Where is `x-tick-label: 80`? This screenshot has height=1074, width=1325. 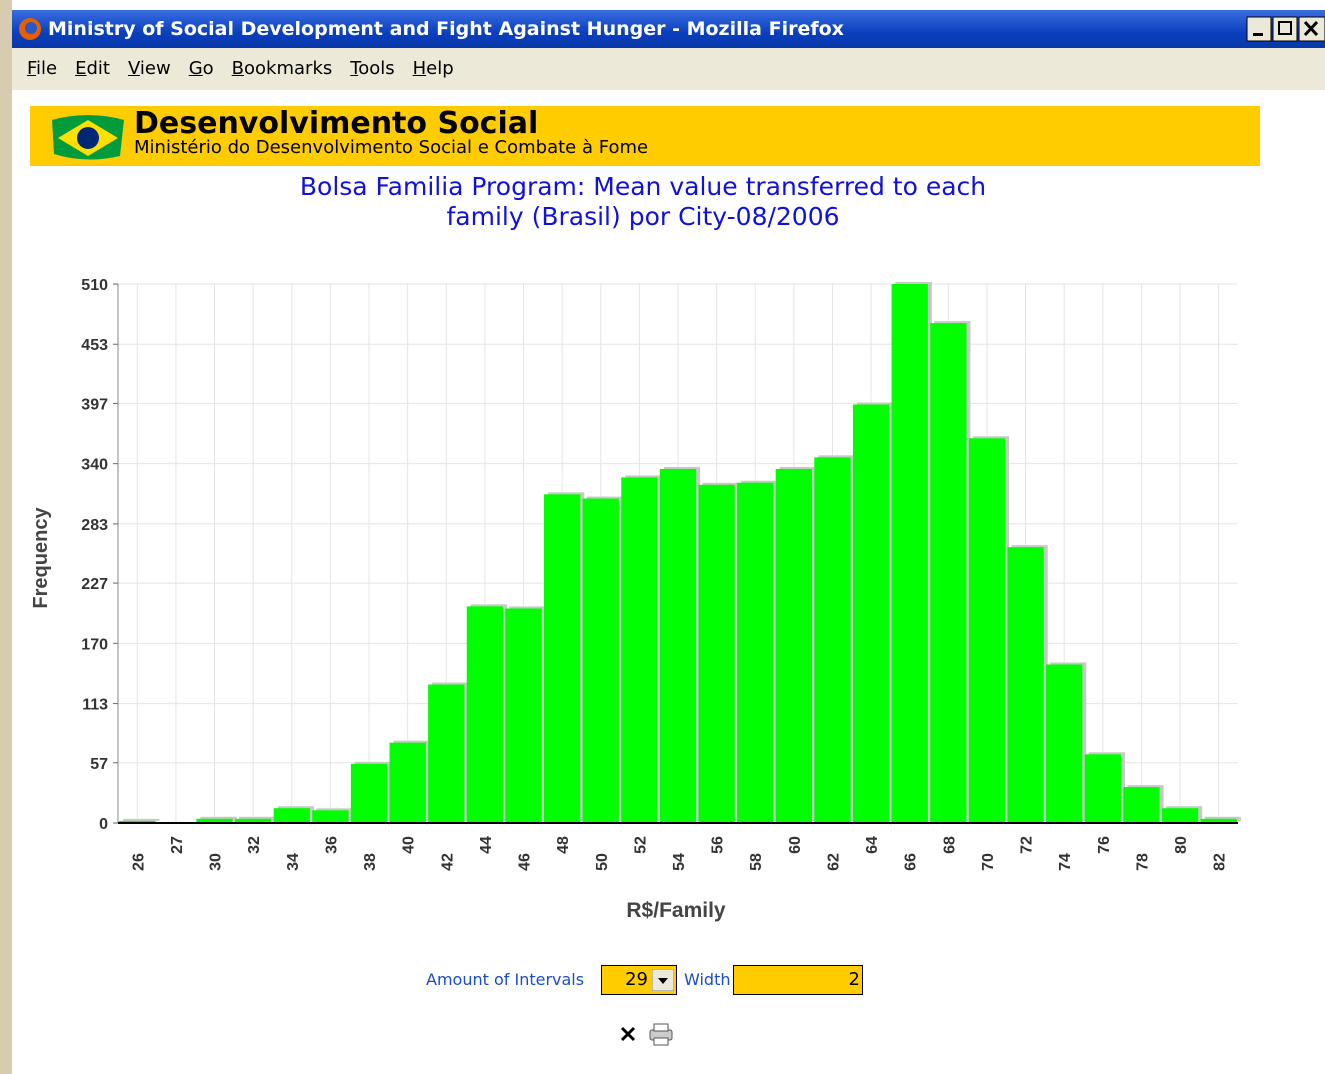 x-tick-label: 80 is located at coordinates (1181, 845).